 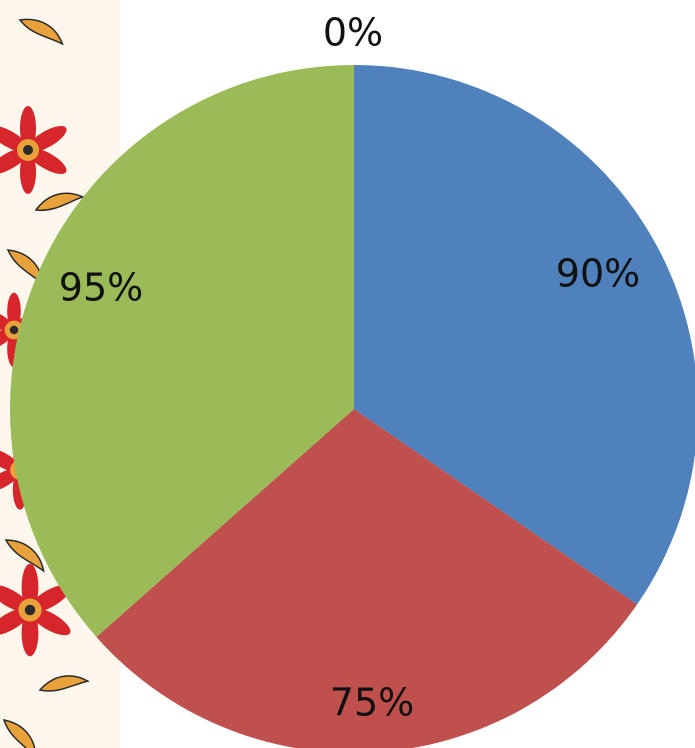 I want to click on data-label-4: 0%, so click(x=353, y=33).